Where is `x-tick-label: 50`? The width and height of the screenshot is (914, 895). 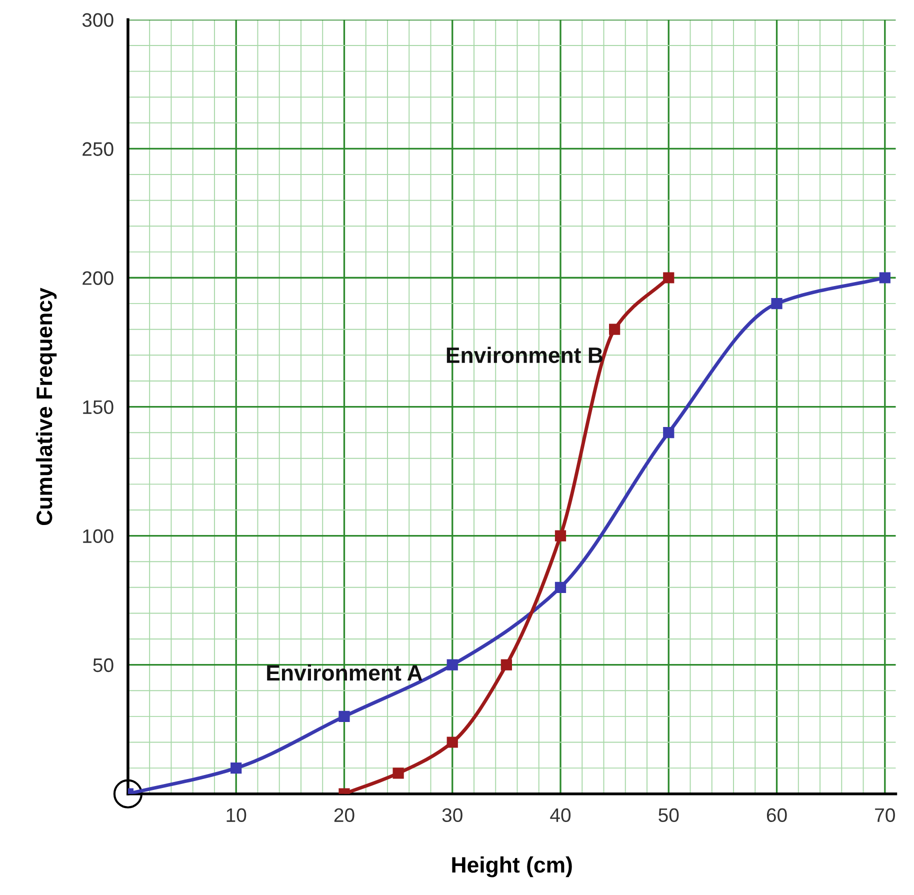 x-tick-label: 50 is located at coordinates (668, 815).